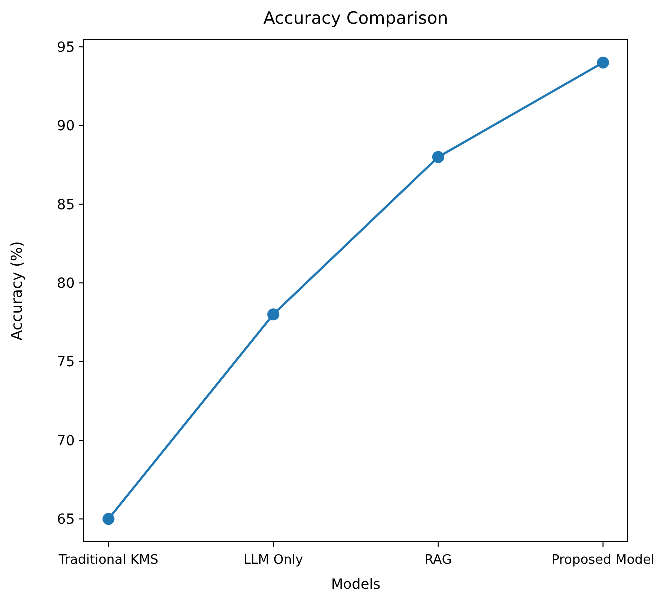  Describe the element at coordinates (66, 520) in the screenshot. I see `y-tick-label: 65` at that location.